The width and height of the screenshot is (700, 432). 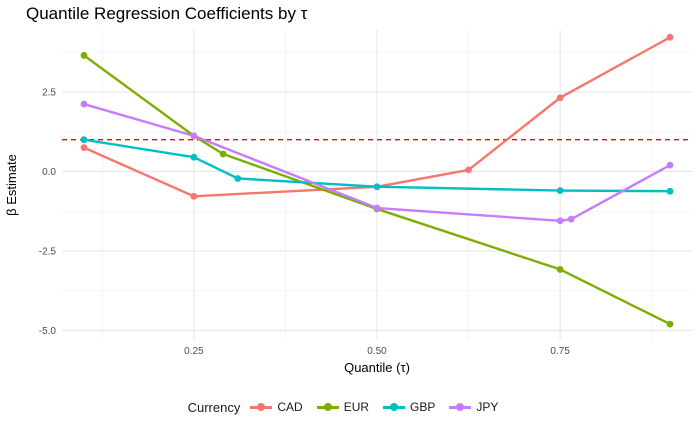 What do you see at coordinates (487, 407) in the screenshot?
I see `legend-label: JPY` at bounding box center [487, 407].